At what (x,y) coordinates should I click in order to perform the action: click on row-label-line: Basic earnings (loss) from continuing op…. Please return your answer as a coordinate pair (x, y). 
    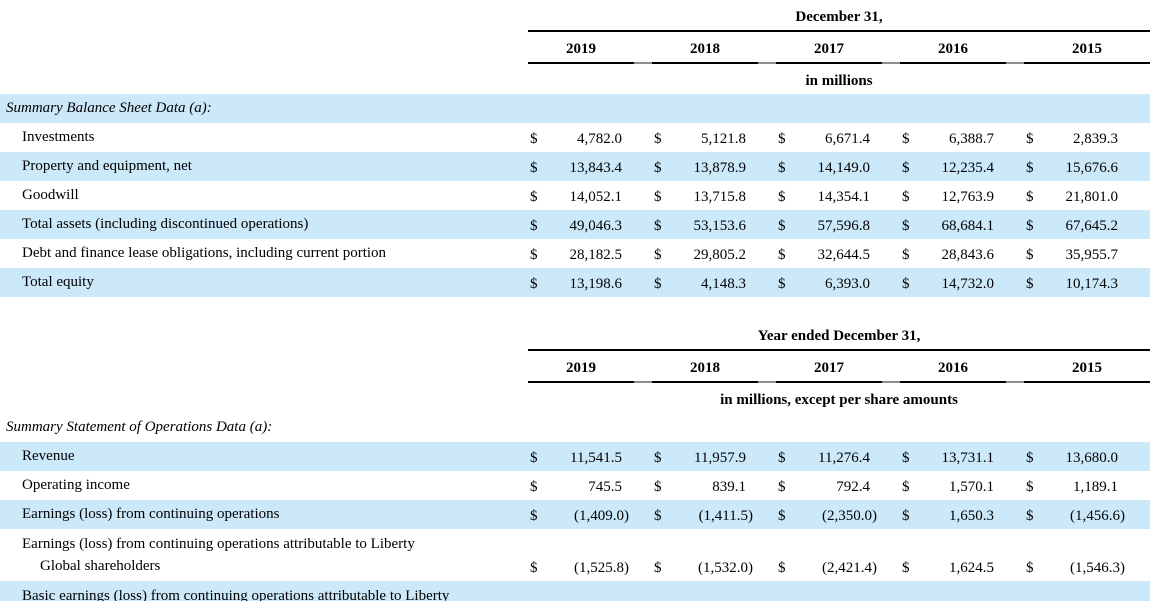
    Looking at the image, I should click on (236, 594).